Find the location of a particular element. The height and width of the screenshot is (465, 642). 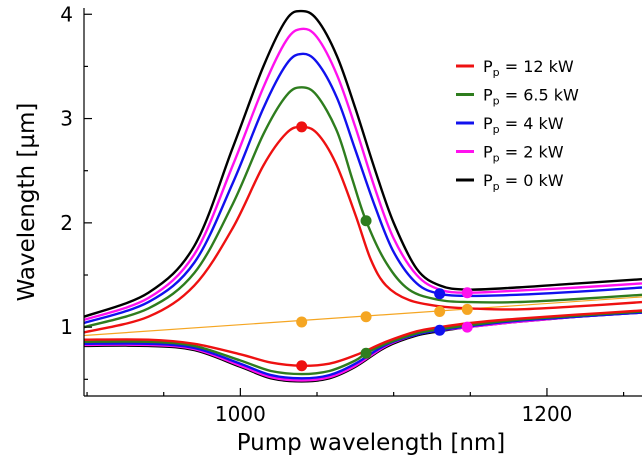

legend-label-4: Pp = 0 kW is located at coordinates (523, 182).